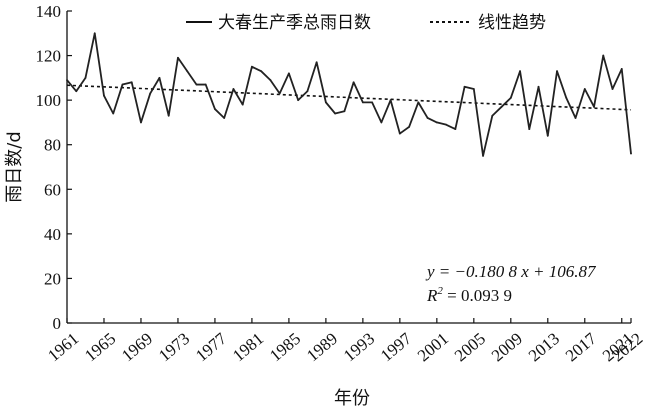 Image resolution: width=650 pixels, height=412 pixels. I want to click on x-axis-title: 年份, so click(352, 398).